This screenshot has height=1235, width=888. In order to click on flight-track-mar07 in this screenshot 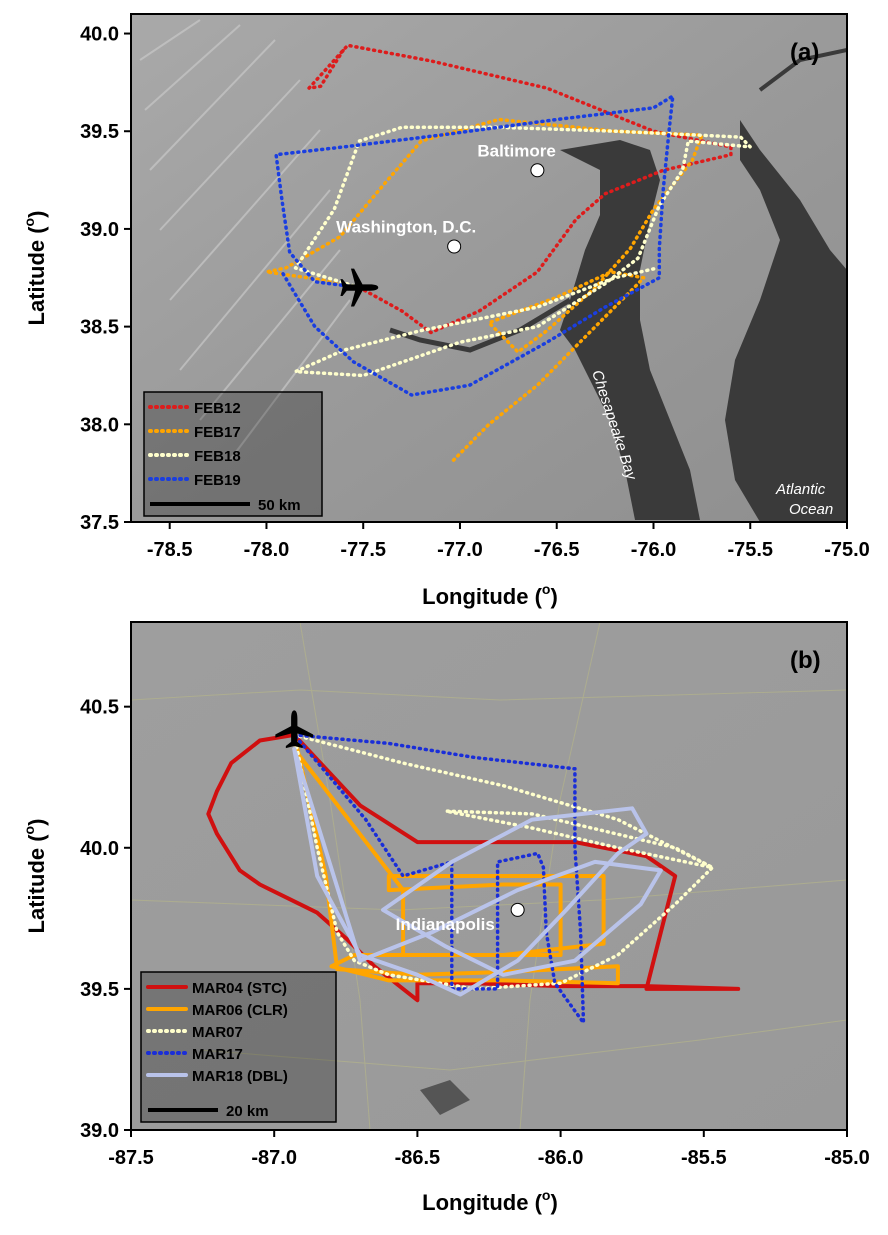, I will do `click(503, 862)`.